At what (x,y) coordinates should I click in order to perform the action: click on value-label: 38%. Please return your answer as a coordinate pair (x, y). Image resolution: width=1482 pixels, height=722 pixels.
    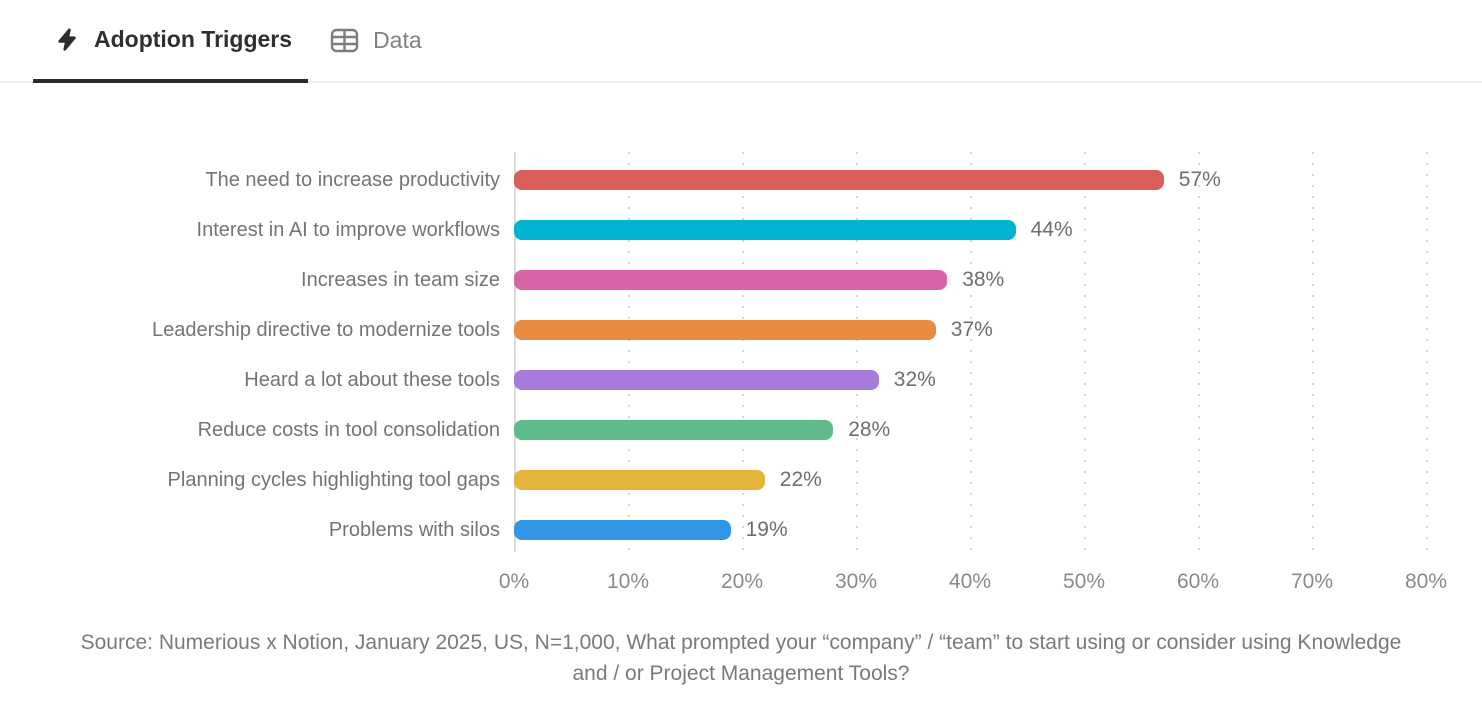
    Looking at the image, I should click on (983, 279).